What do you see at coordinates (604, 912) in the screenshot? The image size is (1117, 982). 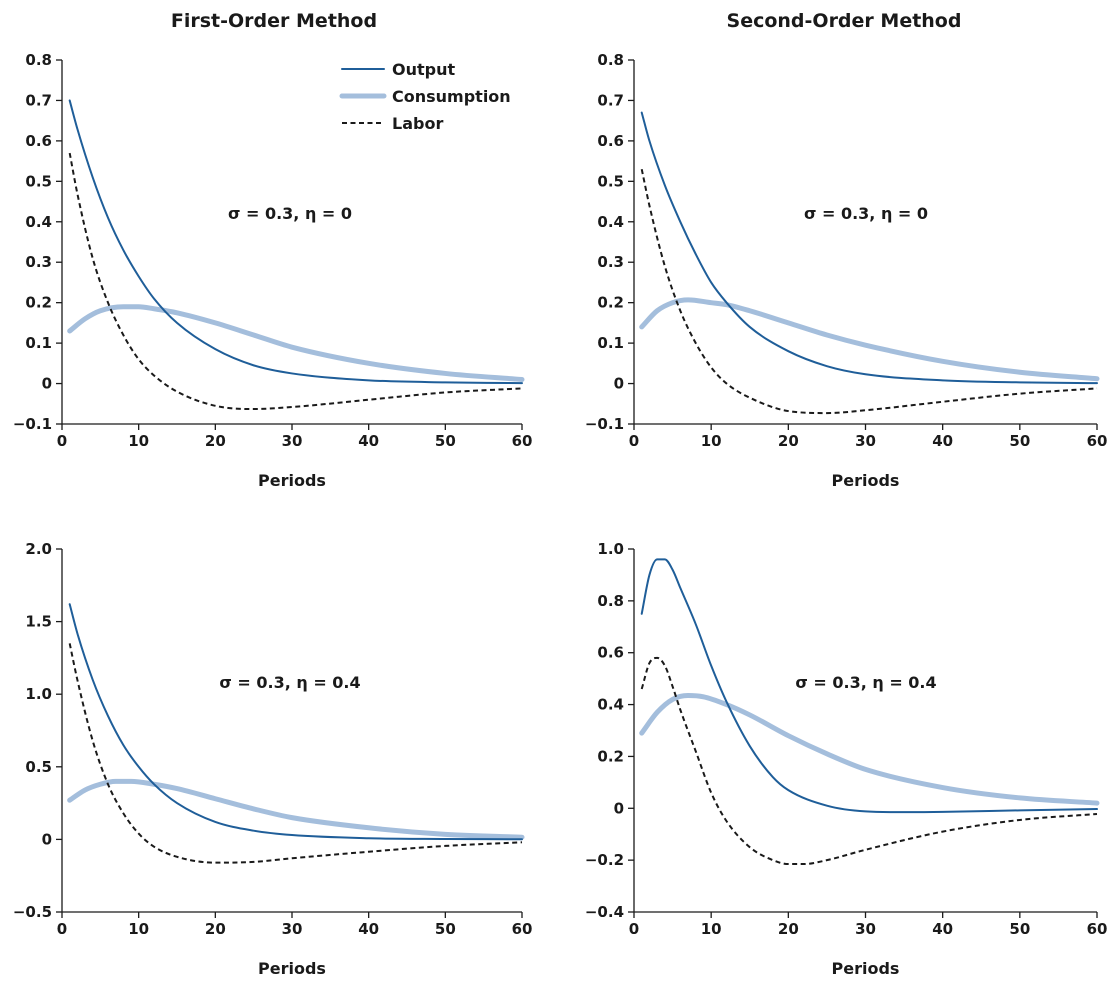 I see `y-tick-label: −0.4` at bounding box center [604, 912].